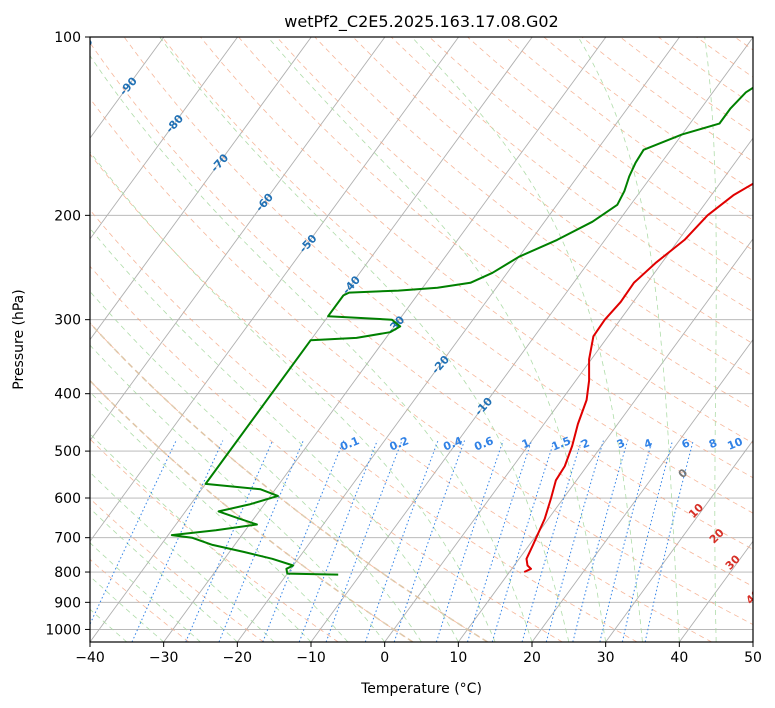 The image size is (775, 708). Describe the element at coordinates (67, 603) in the screenshot. I see `y-tick-label: 900` at that location.